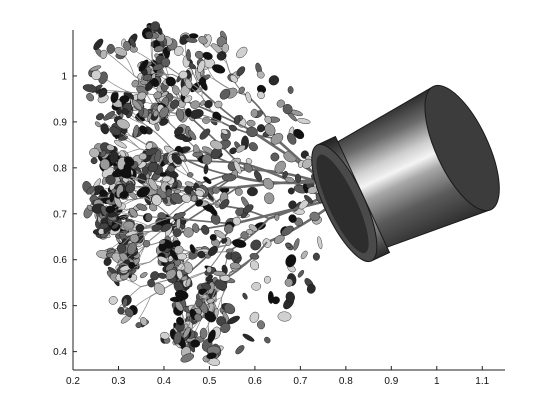  I want to click on x-tick-label: 1, so click(437, 381).